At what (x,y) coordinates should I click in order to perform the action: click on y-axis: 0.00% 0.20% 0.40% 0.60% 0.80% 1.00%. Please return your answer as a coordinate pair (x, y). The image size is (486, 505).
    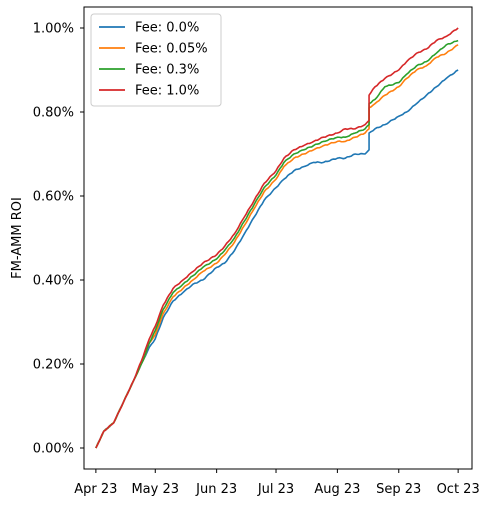
    Looking at the image, I should click on (58, 239).